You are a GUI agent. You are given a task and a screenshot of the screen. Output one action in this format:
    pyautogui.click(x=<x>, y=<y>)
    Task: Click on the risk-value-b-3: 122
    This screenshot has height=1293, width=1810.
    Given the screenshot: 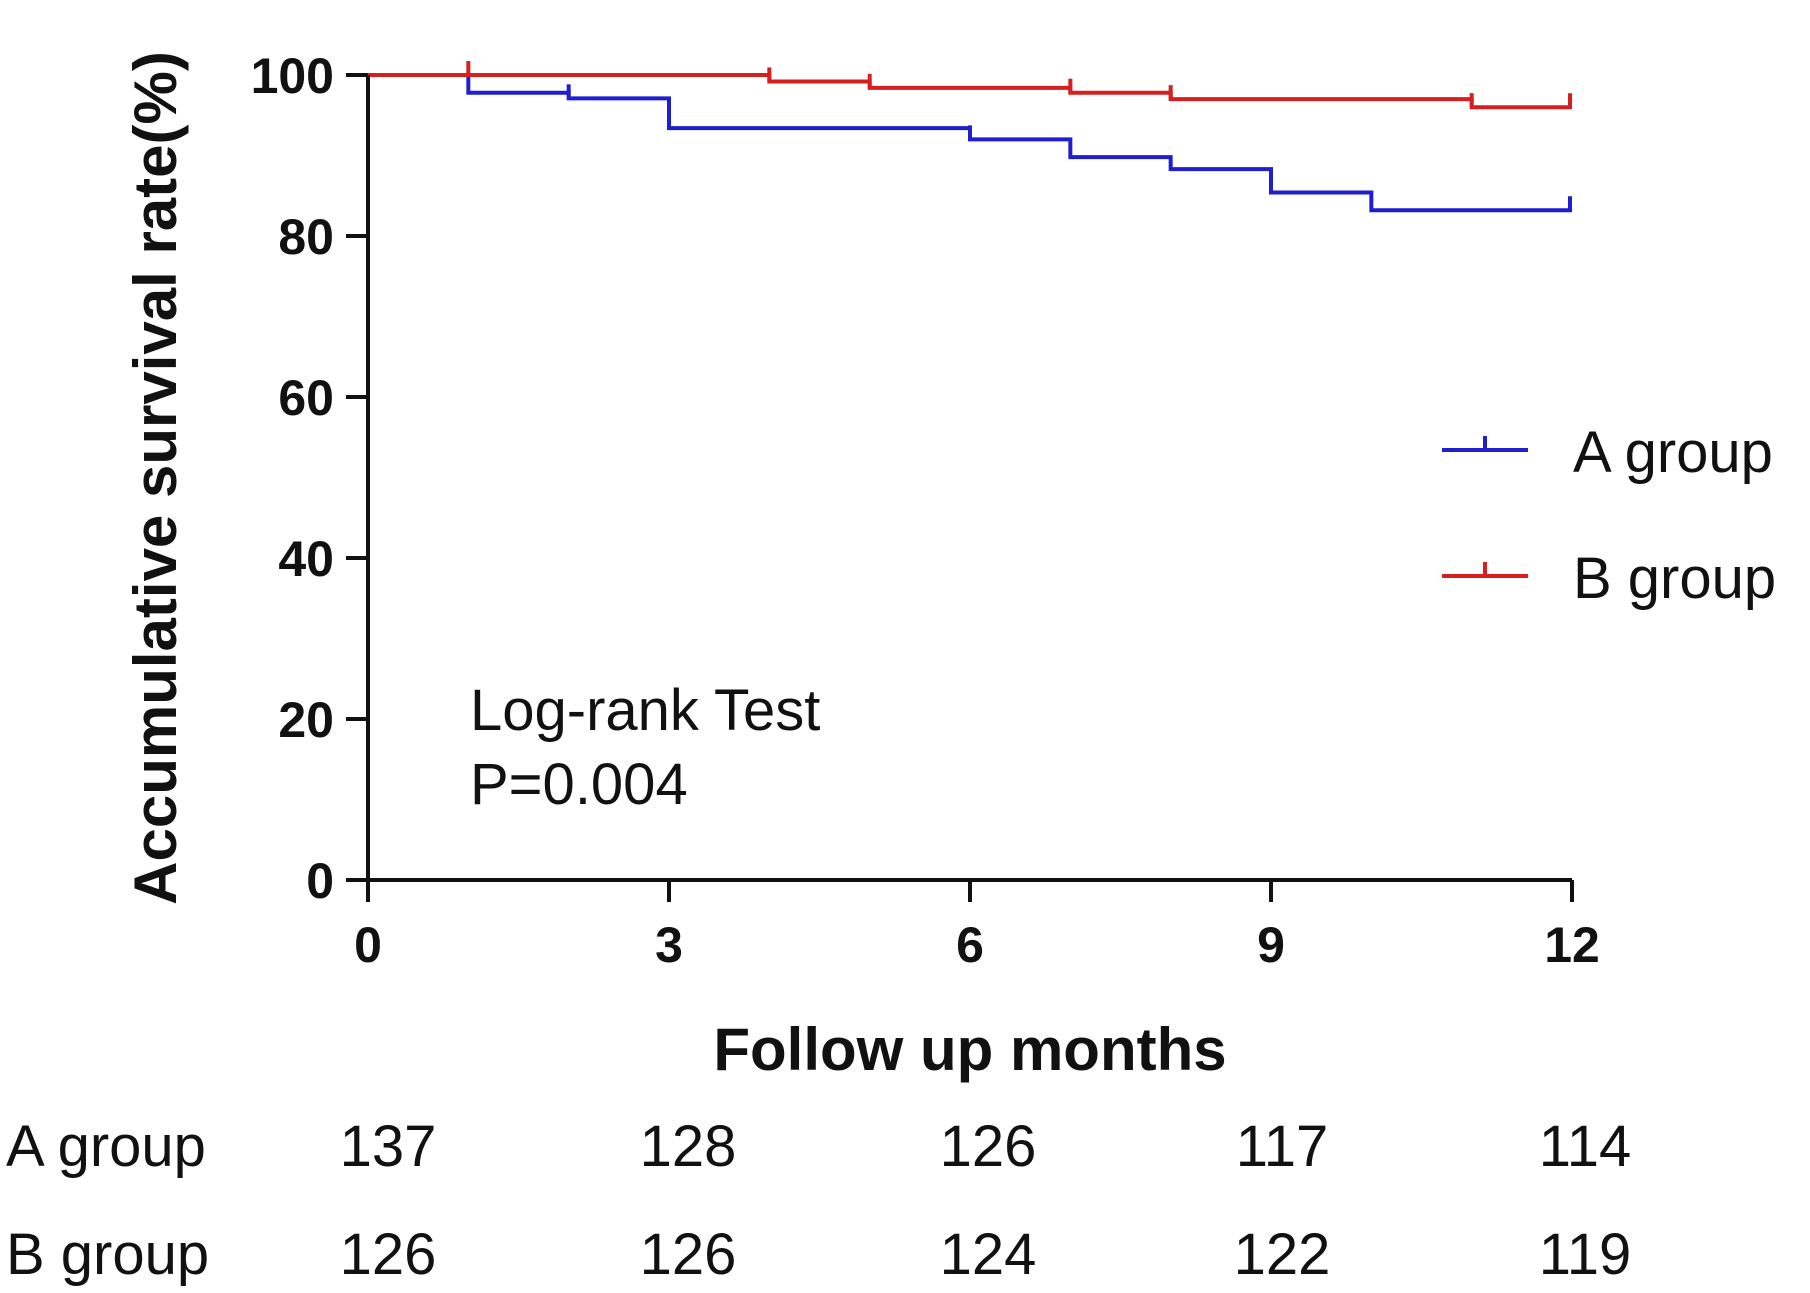 What is the action you would take?
    pyautogui.click(x=1282, y=1254)
    